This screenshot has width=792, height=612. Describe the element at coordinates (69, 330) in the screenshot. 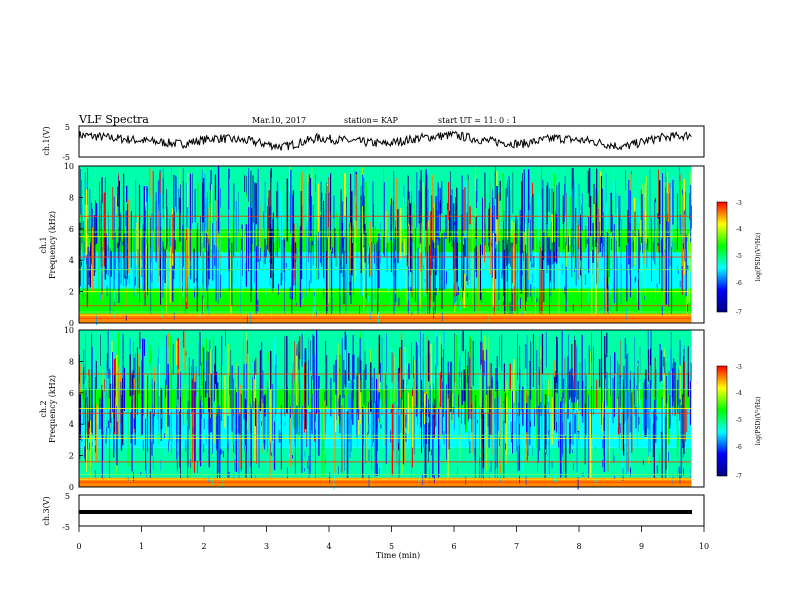

I see `ch2-spec-ytick-label: 10` at that location.